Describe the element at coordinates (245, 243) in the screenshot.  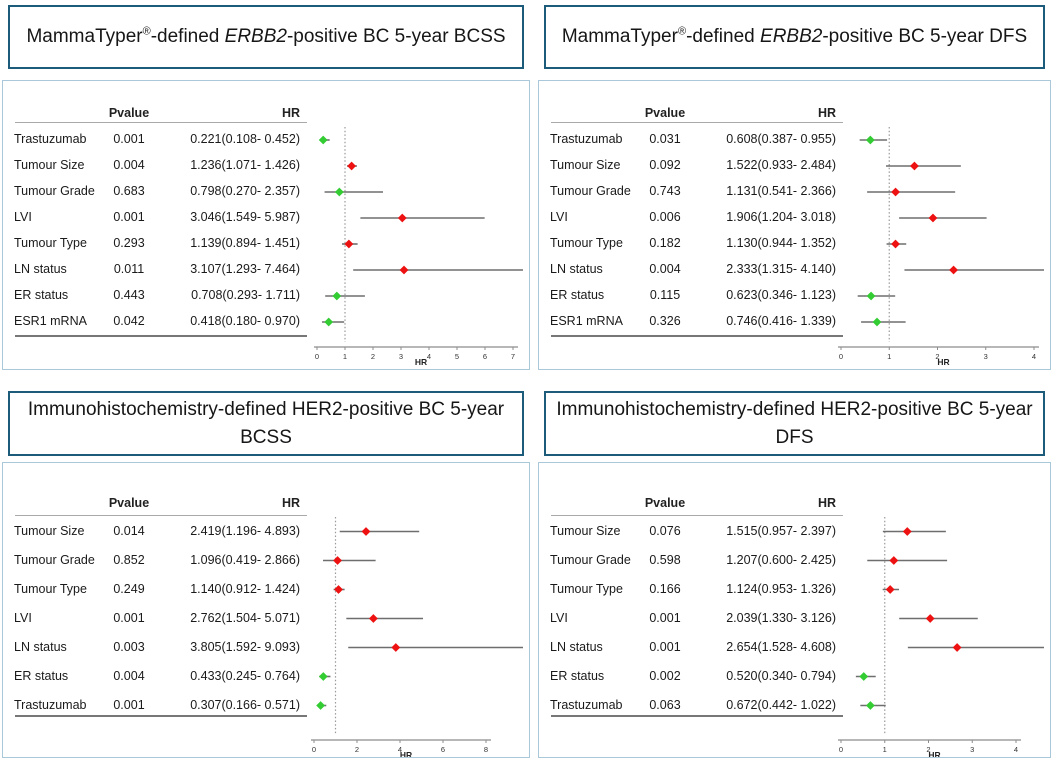
I see `row-hr-value: 1.139(0.894- 1.451)` at that location.